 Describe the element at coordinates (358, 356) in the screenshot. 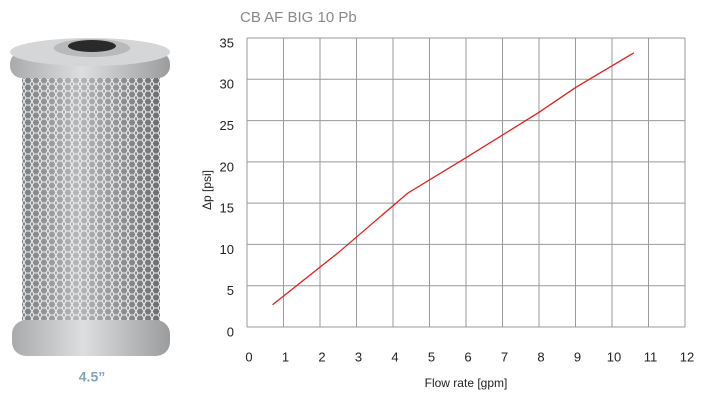

I see `x-tick-label: 3` at that location.